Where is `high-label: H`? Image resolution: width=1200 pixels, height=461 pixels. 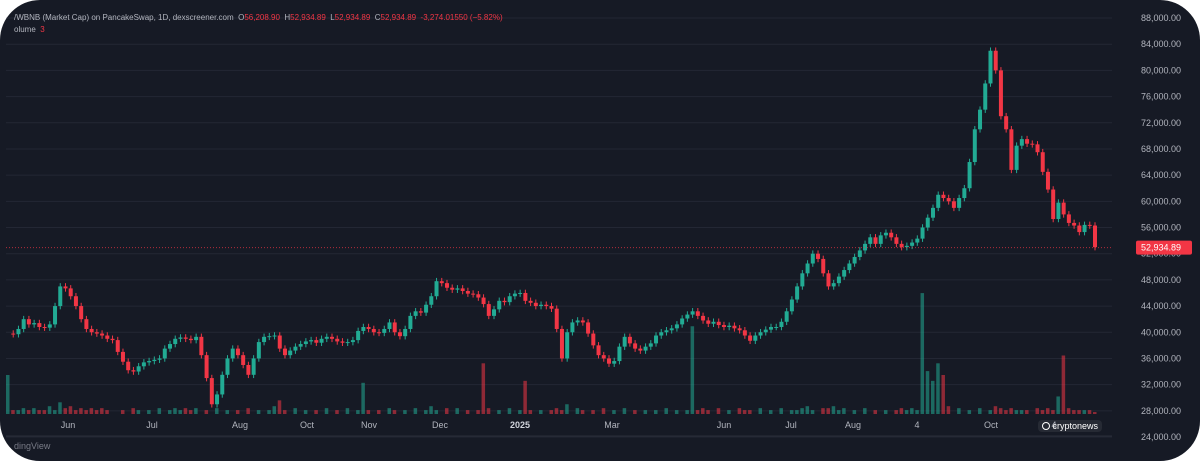 high-label: H is located at coordinates (287, 17).